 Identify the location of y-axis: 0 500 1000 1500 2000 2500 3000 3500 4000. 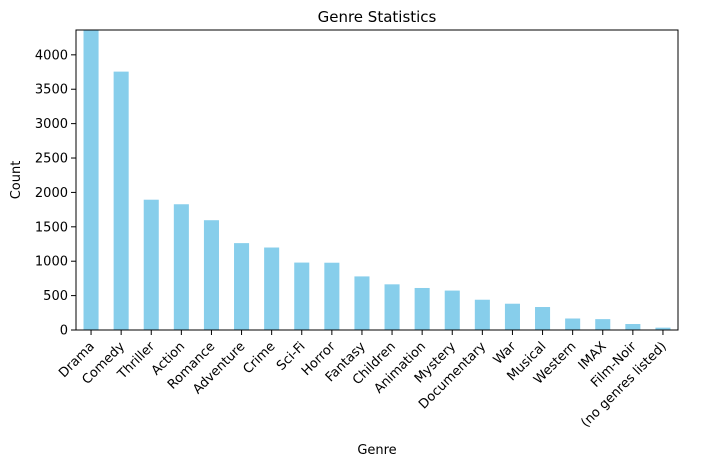
(55, 193).